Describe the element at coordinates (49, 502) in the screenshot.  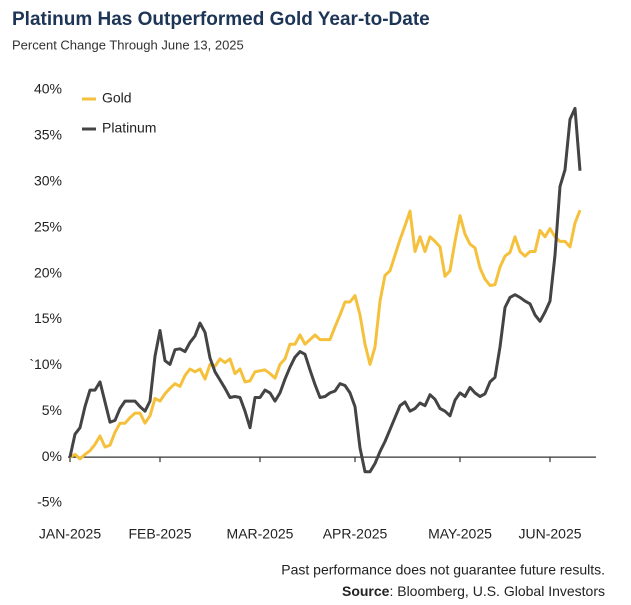
I see `y-tick-label: -5%` at that location.